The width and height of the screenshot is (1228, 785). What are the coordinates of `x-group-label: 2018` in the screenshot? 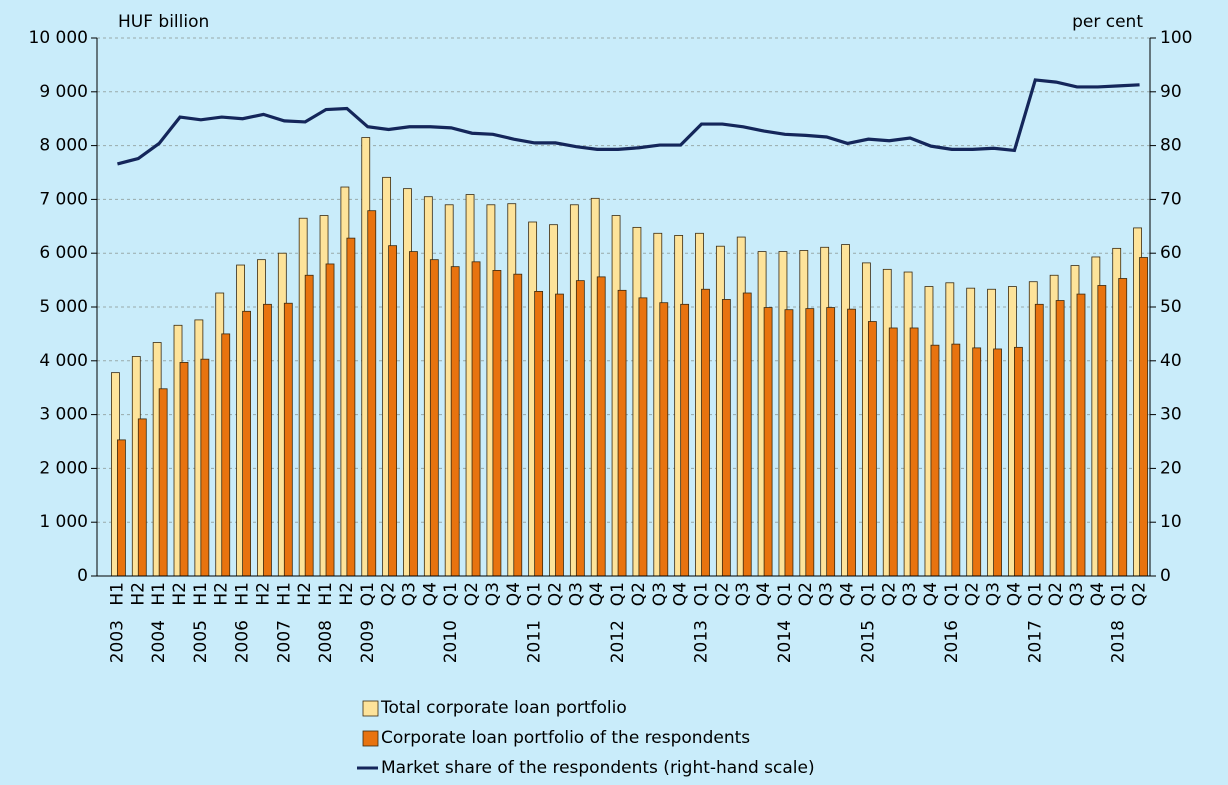 It's located at (1119, 641).